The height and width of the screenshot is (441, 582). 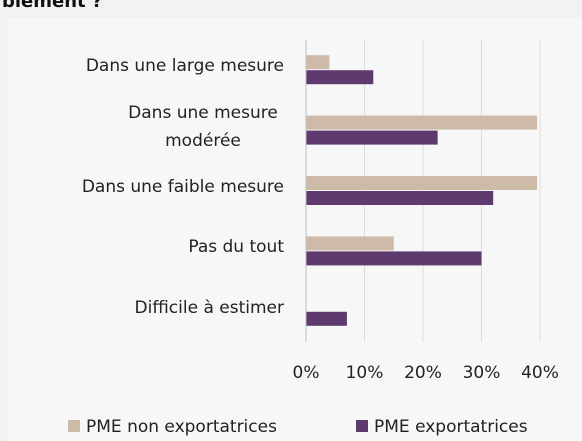 What do you see at coordinates (540, 373) in the screenshot?
I see `x-tick-label: 40%` at bounding box center [540, 373].